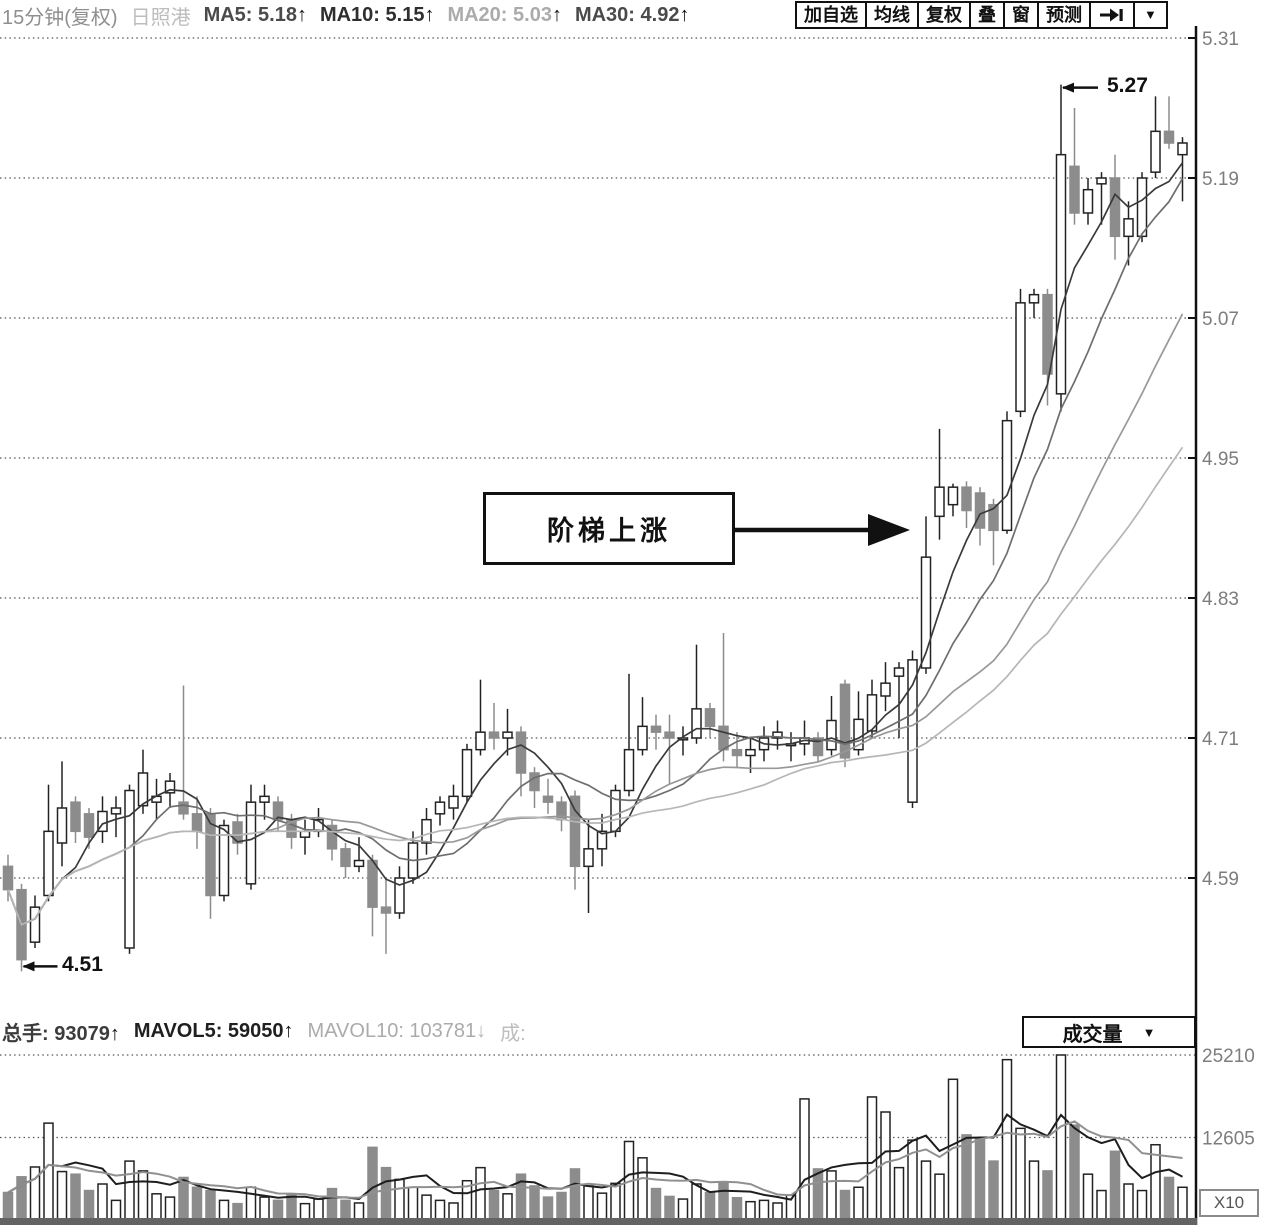 Image resolution: width=1273 pixels, height=1225 pixels. What do you see at coordinates (1220, 39) in the screenshot?
I see `price-tick-label: 5.31` at bounding box center [1220, 39].